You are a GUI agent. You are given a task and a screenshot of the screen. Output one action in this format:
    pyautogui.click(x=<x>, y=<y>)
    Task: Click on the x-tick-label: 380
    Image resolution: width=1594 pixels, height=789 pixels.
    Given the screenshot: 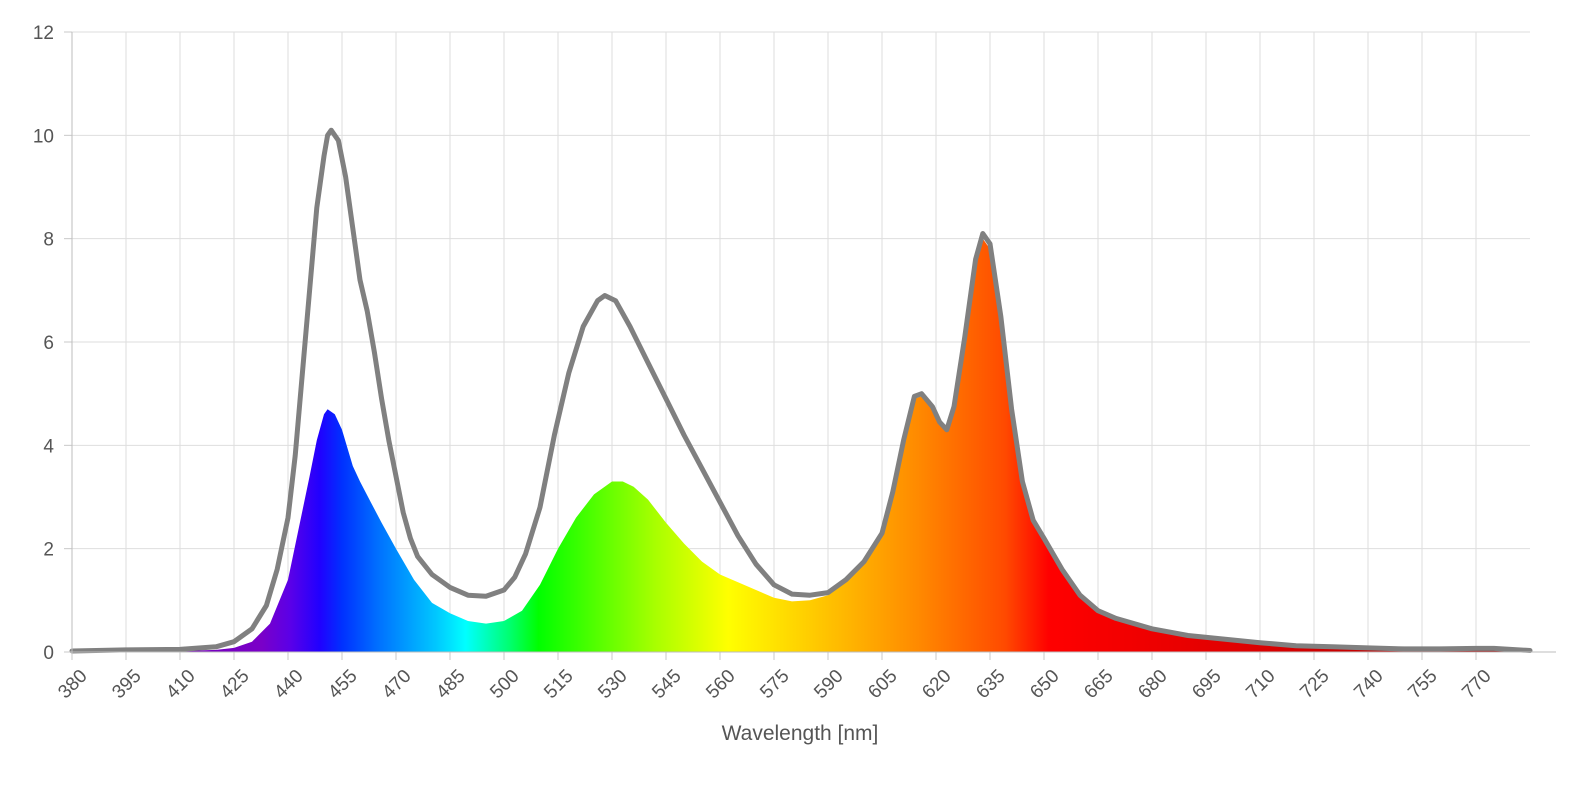 What is the action you would take?
    pyautogui.click(x=72, y=684)
    